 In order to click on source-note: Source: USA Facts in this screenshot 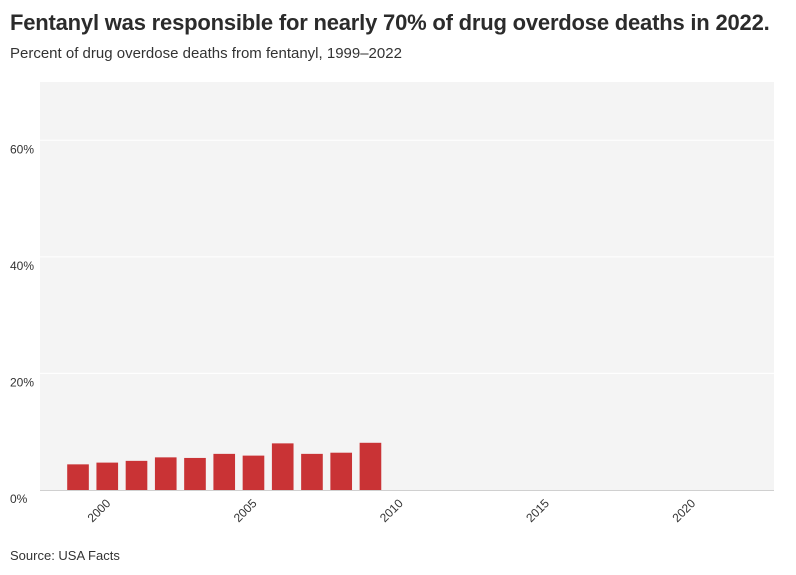, I will do `click(65, 555)`.